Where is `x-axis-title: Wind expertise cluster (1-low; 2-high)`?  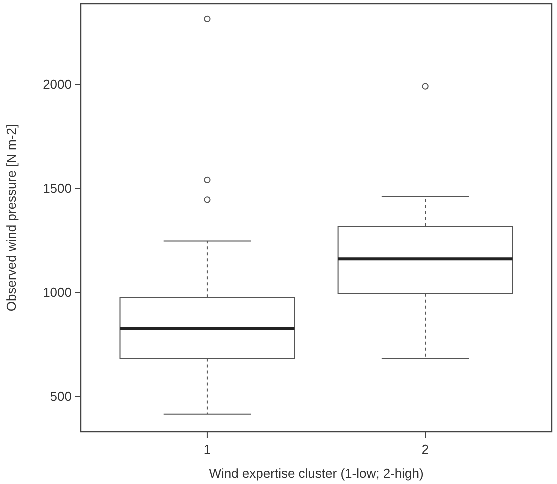
x-axis-title: Wind expertise cluster (1-low; 2-high) is located at coordinates (316, 473).